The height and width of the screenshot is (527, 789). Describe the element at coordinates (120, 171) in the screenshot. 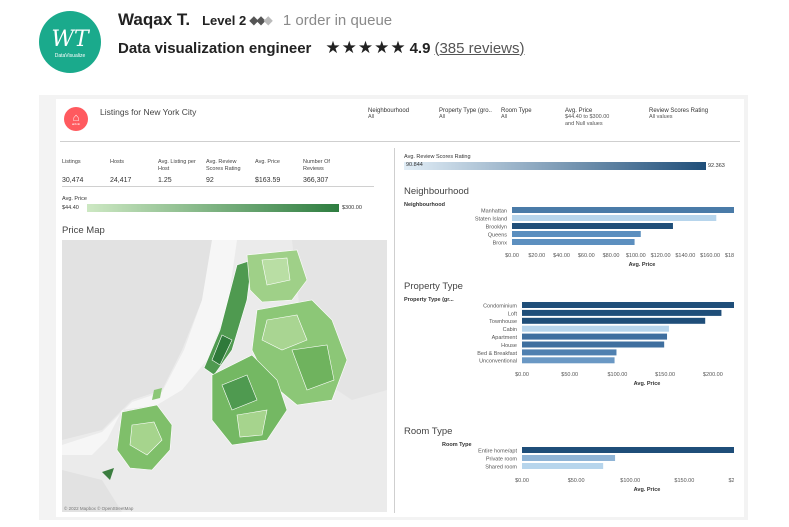

I see `kpi-hosts: Hosts 24,417` at that location.